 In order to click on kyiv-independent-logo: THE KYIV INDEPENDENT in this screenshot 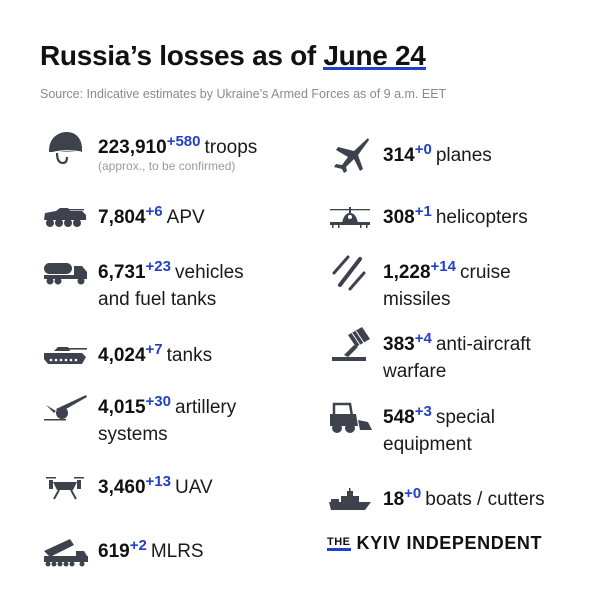, I will do `click(434, 543)`.